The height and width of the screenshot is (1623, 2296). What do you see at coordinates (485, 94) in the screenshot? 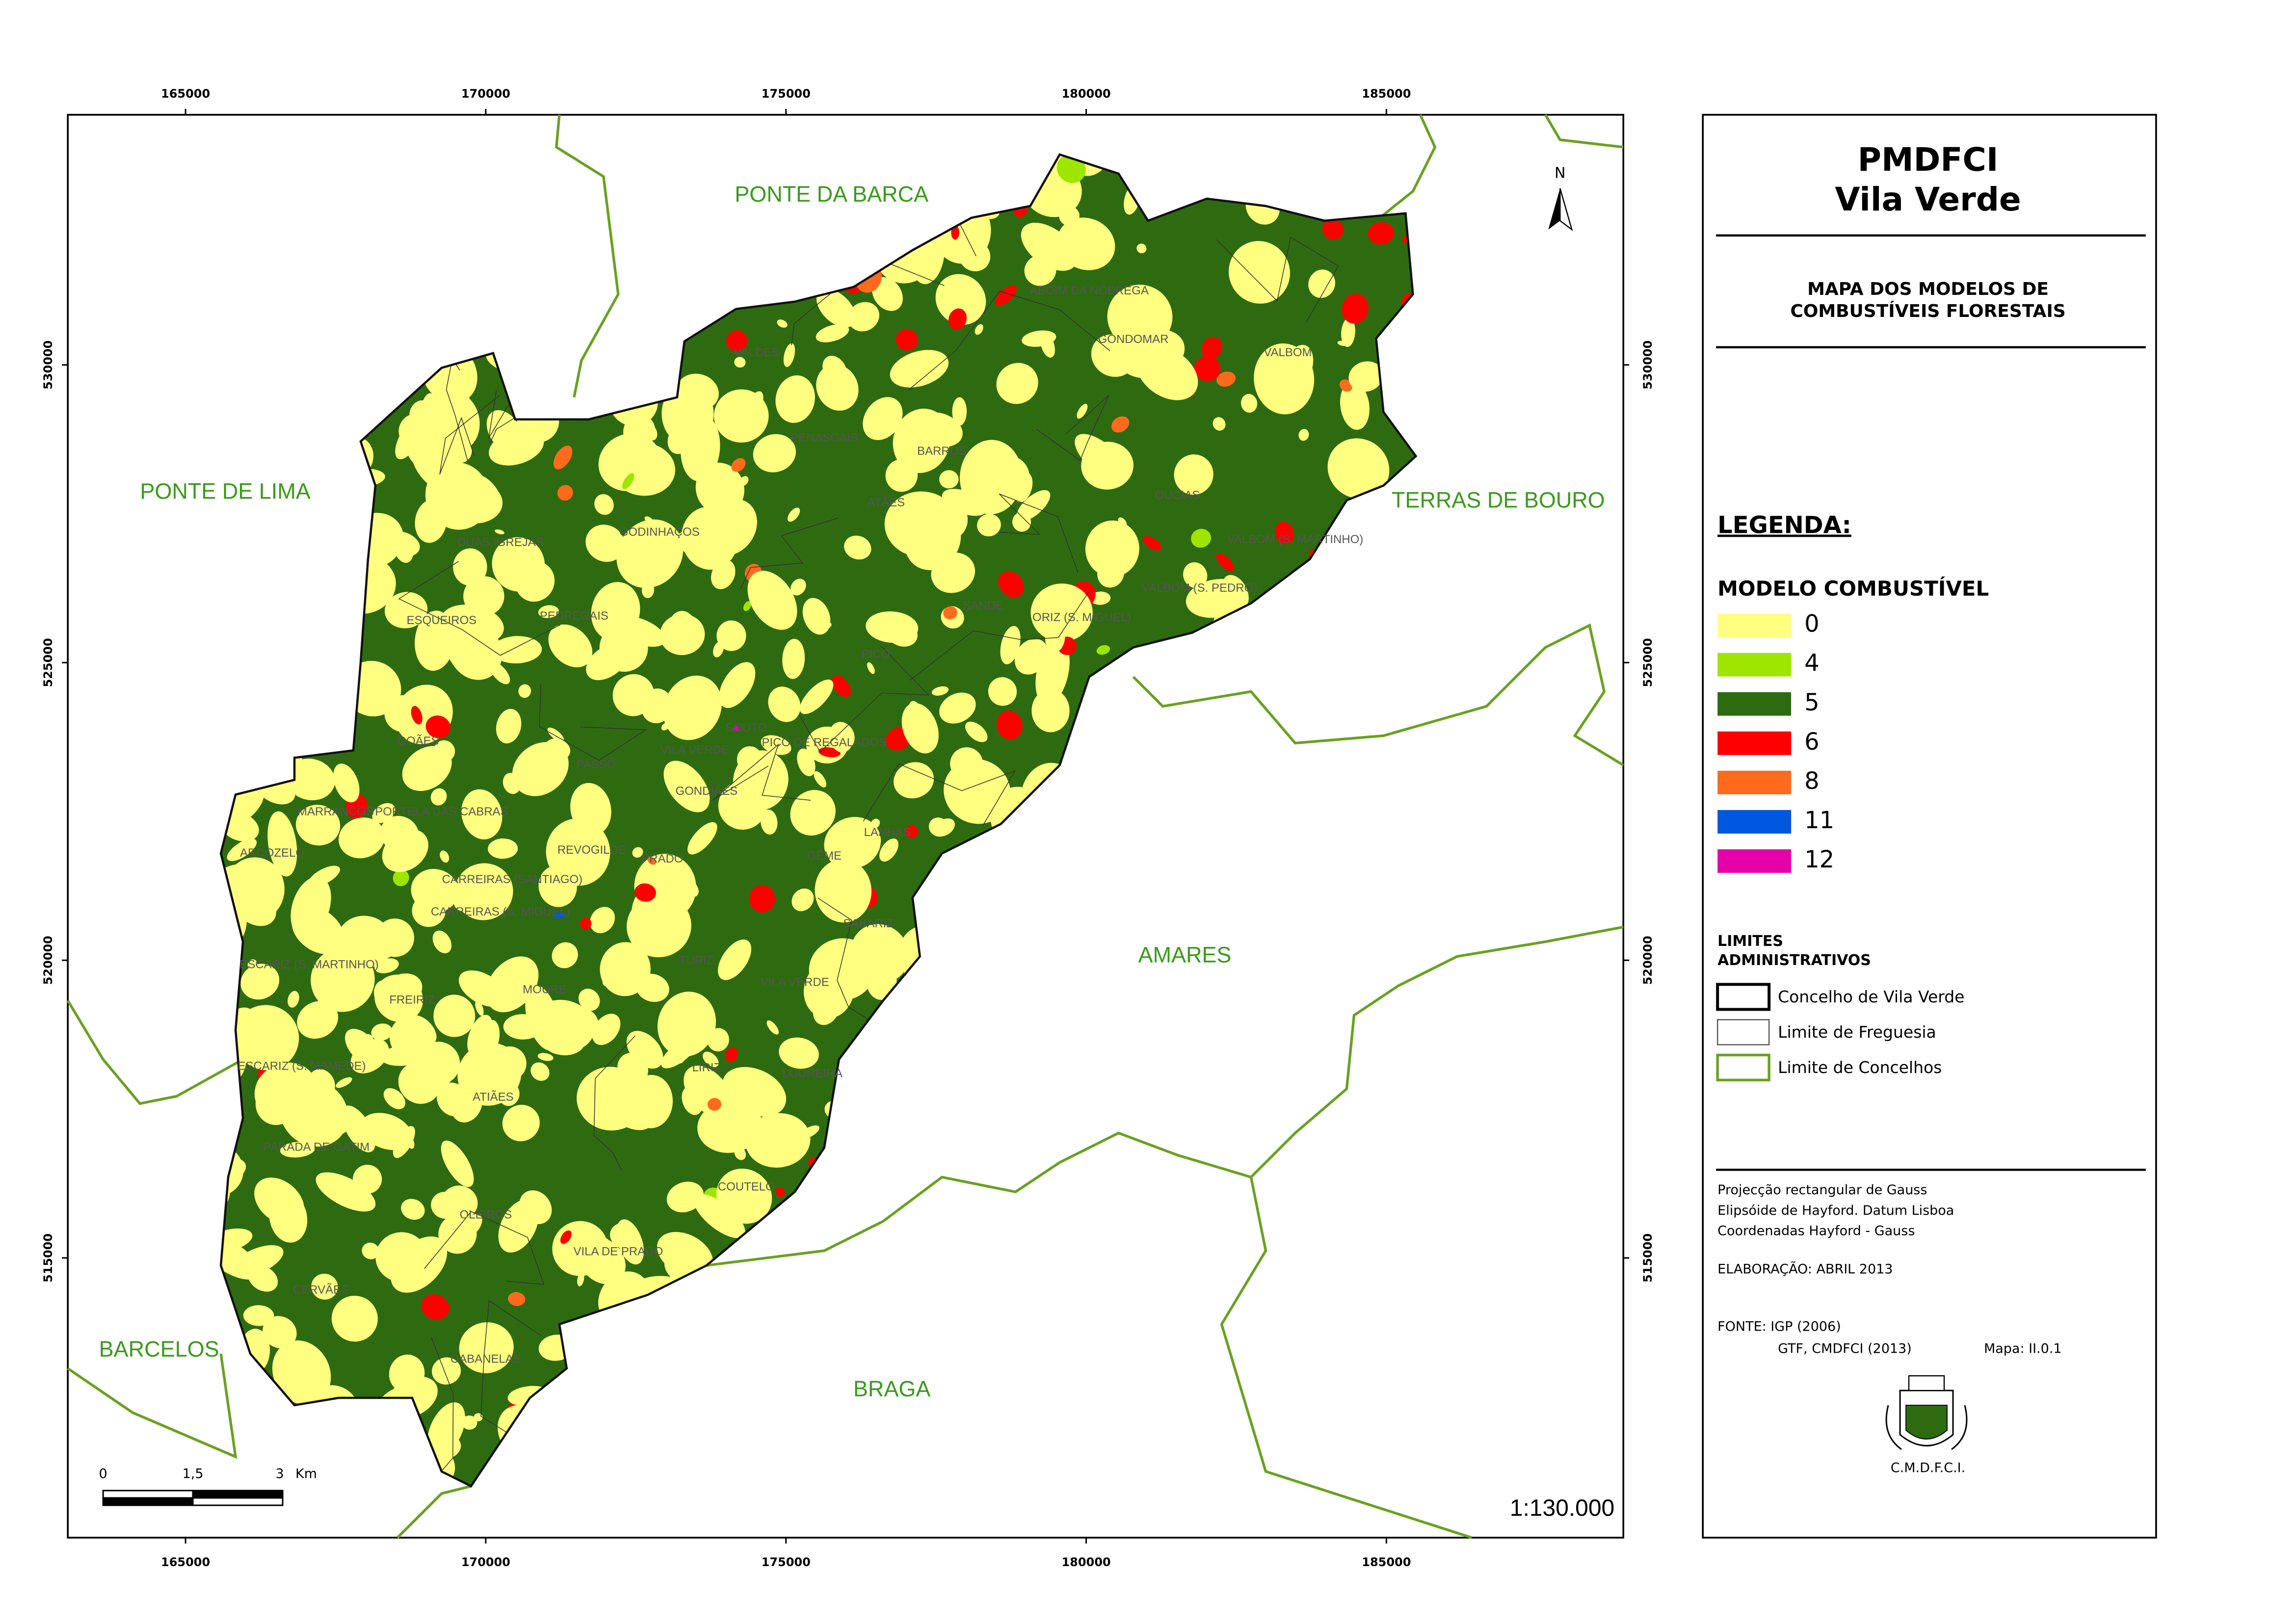
I see `x-coordinate: 170000` at bounding box center [485, 94].